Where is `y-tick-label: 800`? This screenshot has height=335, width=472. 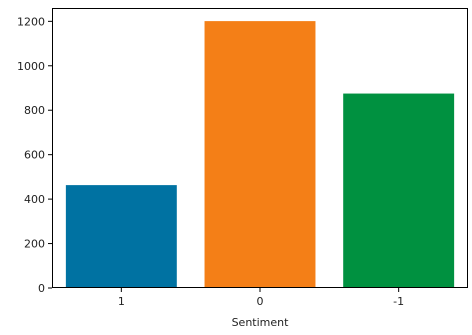
y-tick-label: 800 is located at coordinates (34, 110).